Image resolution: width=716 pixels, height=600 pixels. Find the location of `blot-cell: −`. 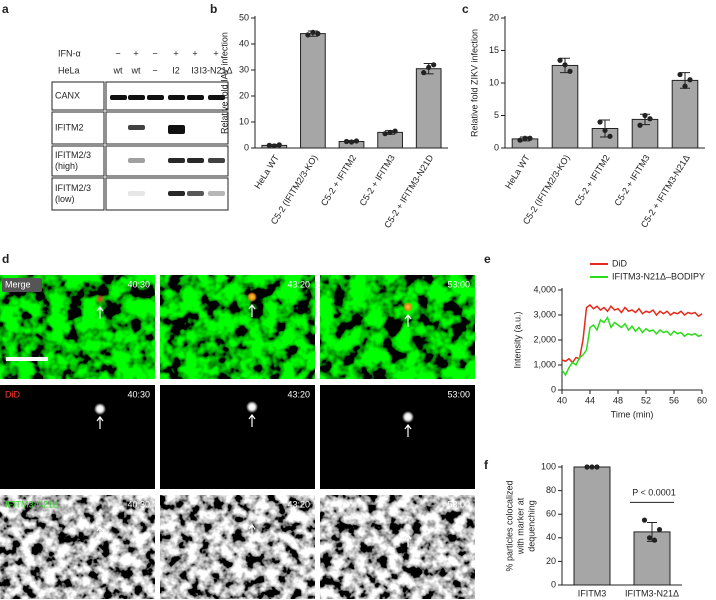

blot-cell: − is located at coordinates (154, 70).